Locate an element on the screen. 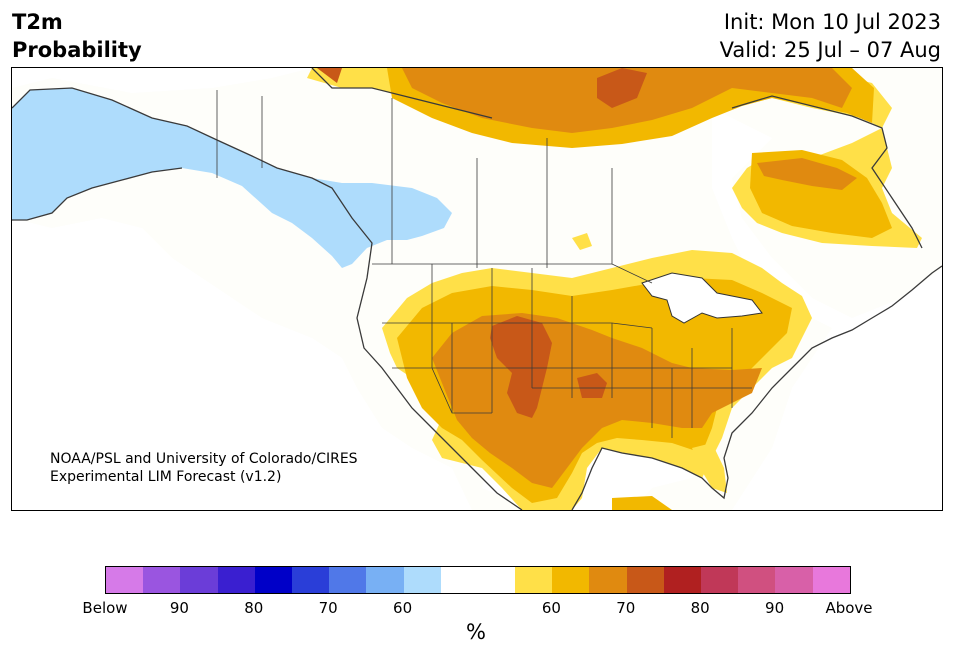 Image resolution: width=953 pixels, height=659 pixels. probability-colorbar is located at coordinates (478, 580).